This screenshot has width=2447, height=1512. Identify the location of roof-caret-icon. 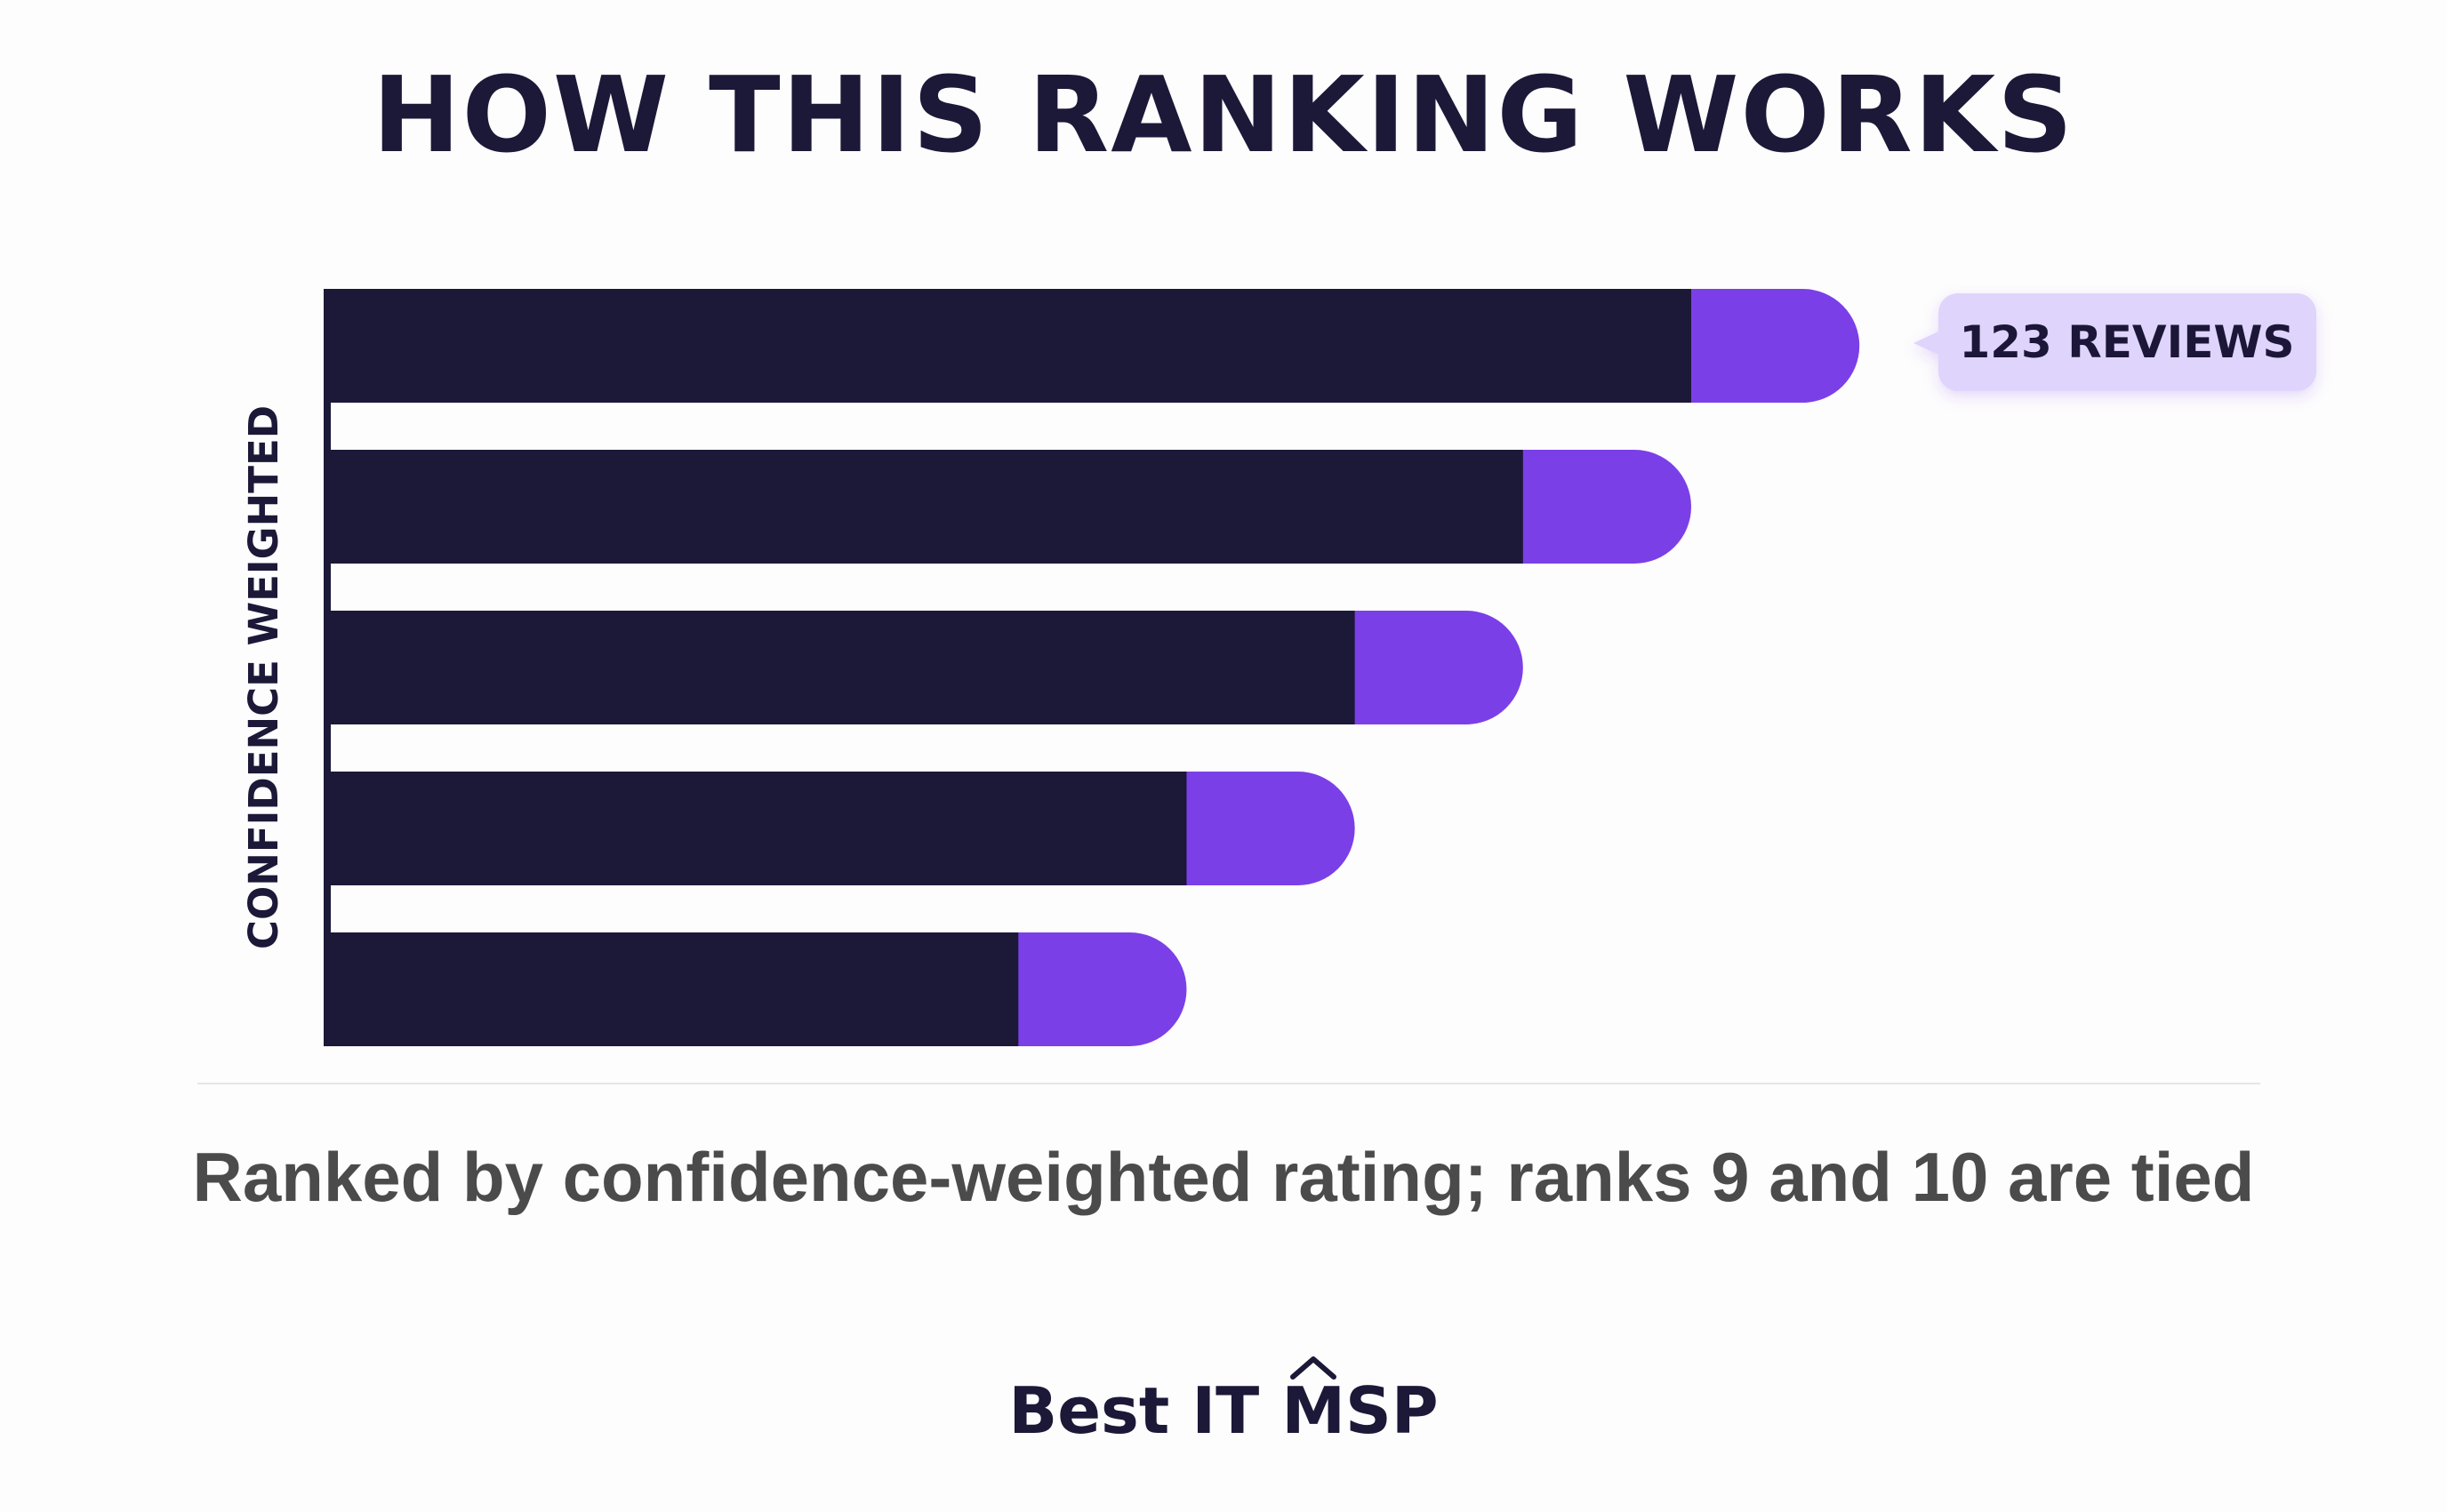
(1313, 1368).